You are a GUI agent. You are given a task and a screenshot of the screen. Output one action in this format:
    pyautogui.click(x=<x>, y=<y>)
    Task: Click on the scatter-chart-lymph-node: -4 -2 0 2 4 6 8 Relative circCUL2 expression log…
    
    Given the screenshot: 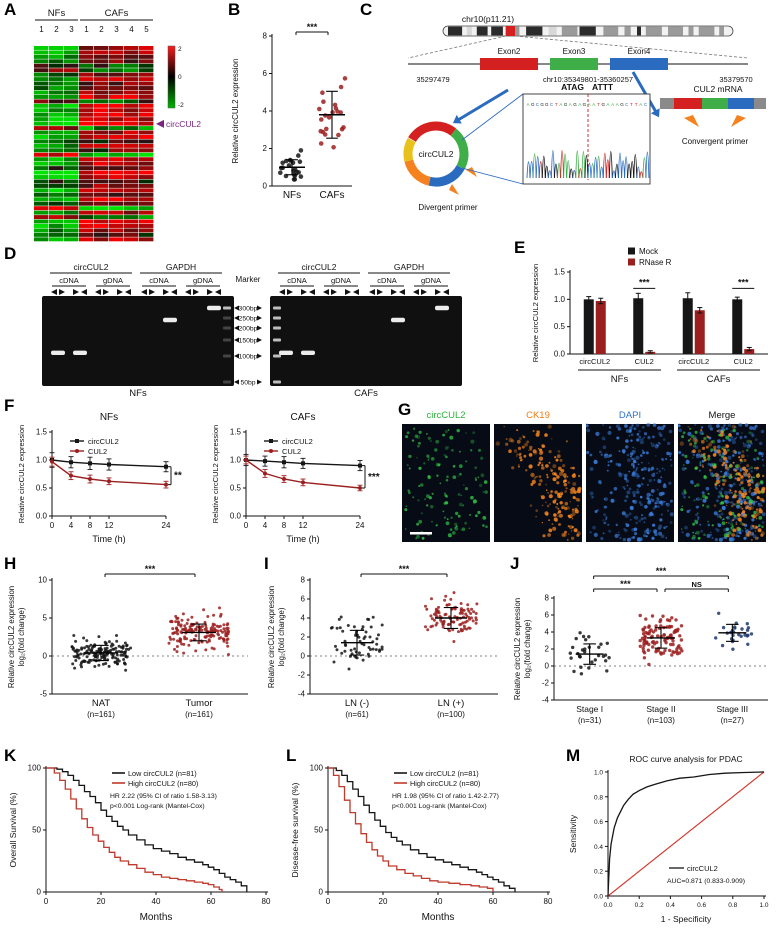 What is the action you would take?
    pyautogui.click(x=382, y=641)
    